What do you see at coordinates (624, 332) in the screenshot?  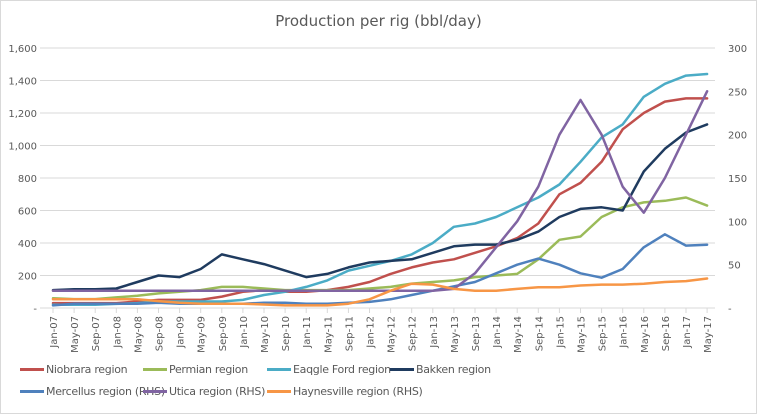 I see `x-axis-tick-label: Jan-16` at bounding box center [624, 332].